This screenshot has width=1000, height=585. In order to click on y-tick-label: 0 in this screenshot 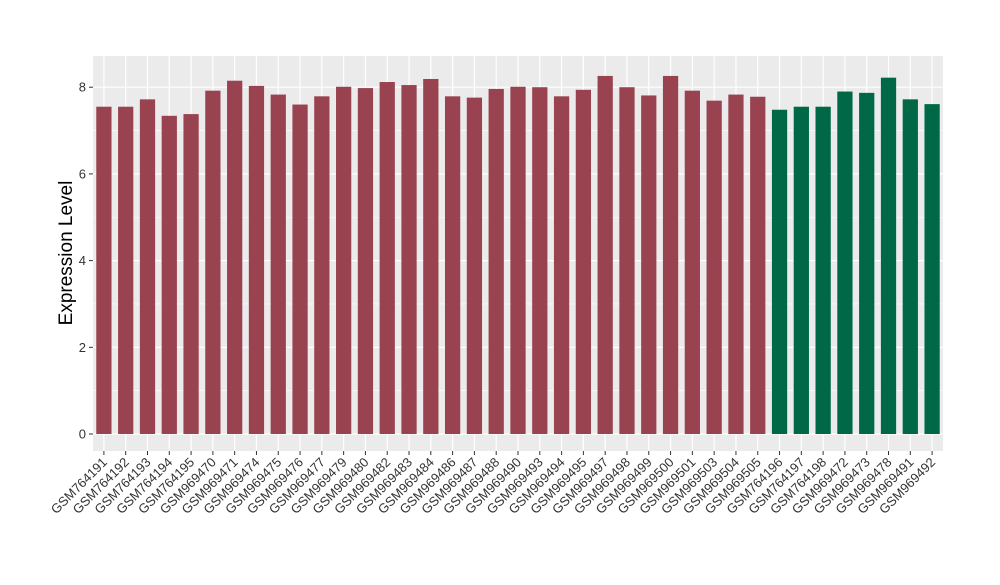, I will do `click(82, 434)`.